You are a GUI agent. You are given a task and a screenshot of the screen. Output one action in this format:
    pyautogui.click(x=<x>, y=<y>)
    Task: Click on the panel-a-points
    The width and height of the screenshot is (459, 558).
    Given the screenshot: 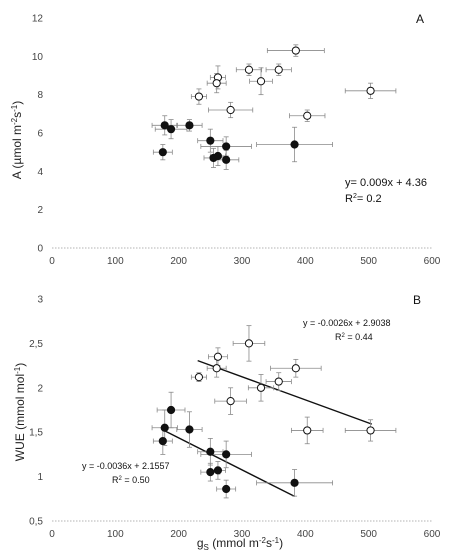 What is the action you would take?
    pyautogui.click(x=266, y=105)
    